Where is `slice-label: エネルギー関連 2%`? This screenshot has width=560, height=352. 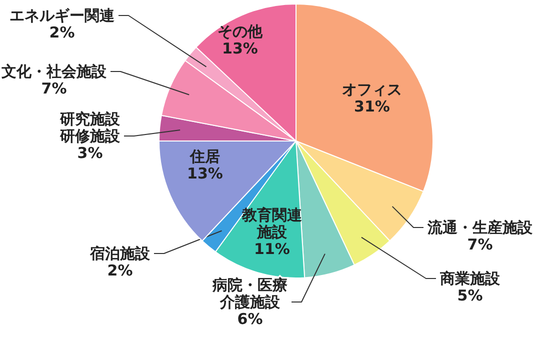
slice-label: エネルギー関連 2% is located at coordinates (62, 24).